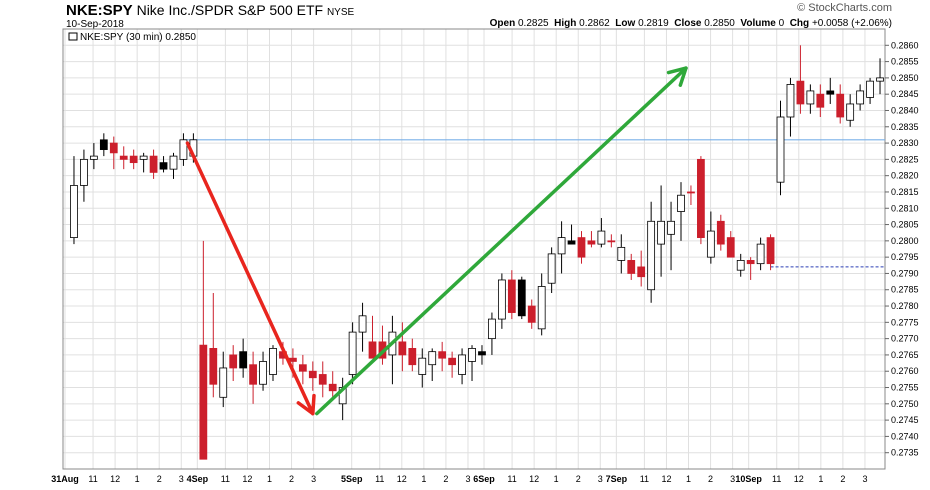 The image size is (930, 490). What do you see at coordinates (65, 479) in the screenshot?
I see `x-tick-label: 31Aug` at bounding box center [65, 479].